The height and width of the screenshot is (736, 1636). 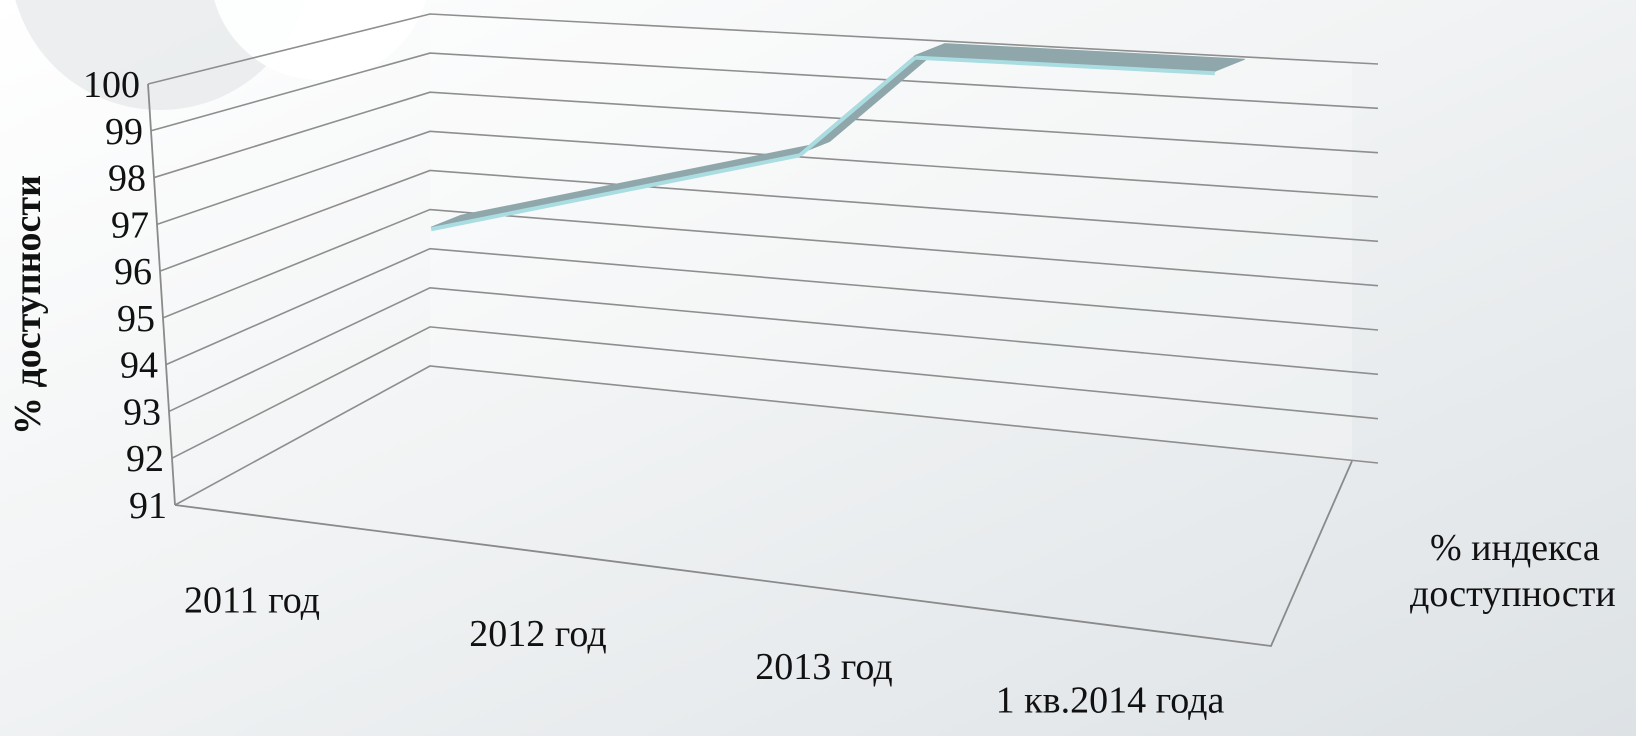 What do you see at coordinates (1110, 700) in the screenshot?
I see `x-tick-label: 1 кв.2014 года` at bounding box center [1110, 700].